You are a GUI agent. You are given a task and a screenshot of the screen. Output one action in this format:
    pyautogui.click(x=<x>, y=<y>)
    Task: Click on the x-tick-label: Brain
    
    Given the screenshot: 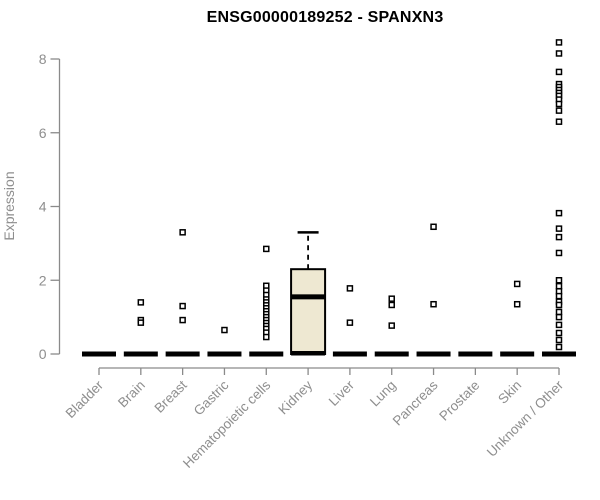 What is the action you would take?
    pyautogui.click(x=131, y=394)
    